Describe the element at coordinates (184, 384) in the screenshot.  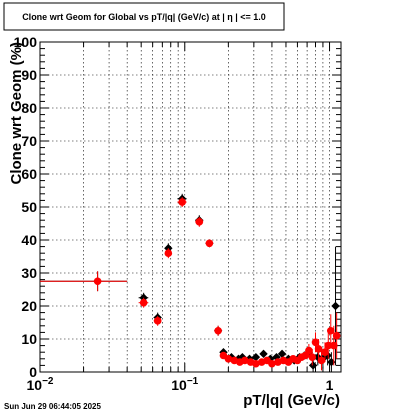
I see `x-tick-label: 10⁻¹` at that location.